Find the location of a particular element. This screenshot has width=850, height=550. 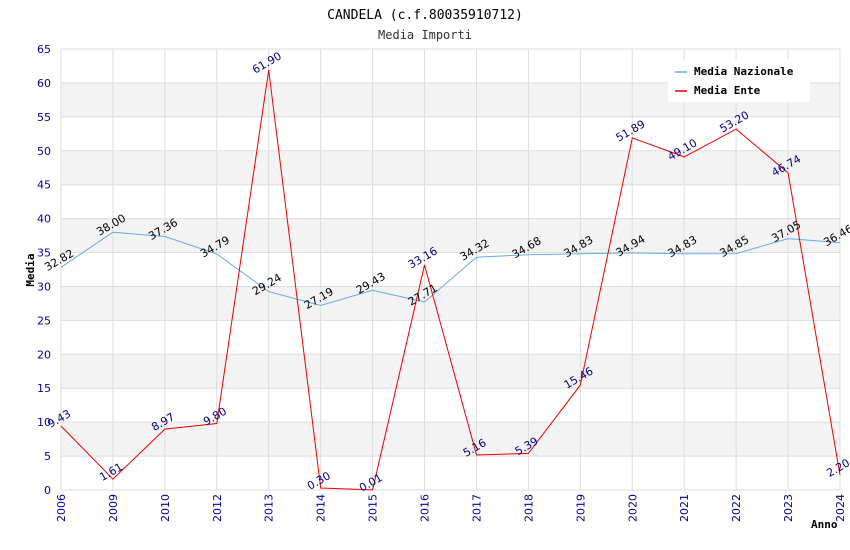

y-tick-label: 55 is located at coordinates (44, 117).